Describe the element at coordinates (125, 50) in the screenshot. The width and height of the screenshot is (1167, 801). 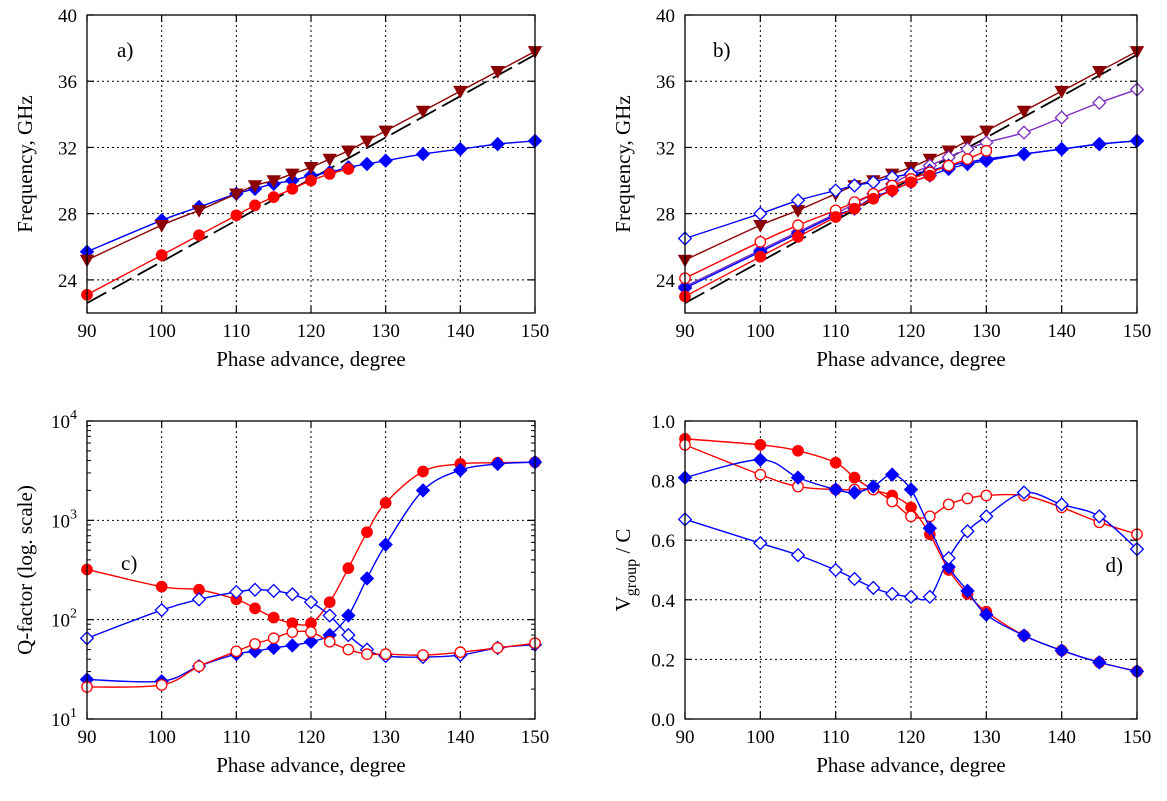
I see `panel-label: a)` at that location.